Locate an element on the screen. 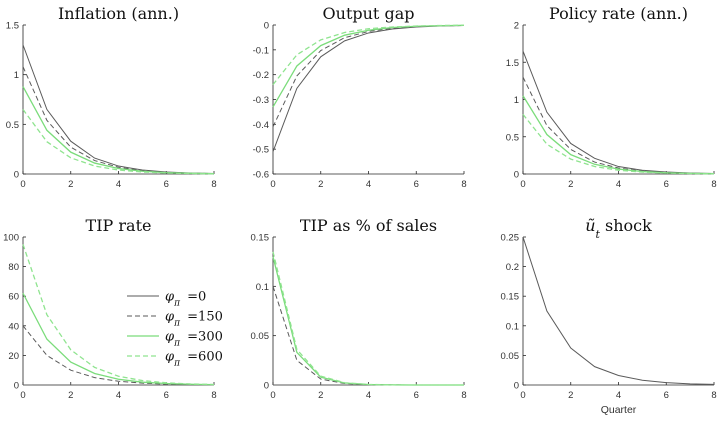 The height and width of the screenshot is (421, 725). chart-panel-2: Output gap -0.6 -0.5 -0.4 -0.3 -0.2 -0.1 0 0 2 4 6 8 is located at coordinates (360, 97).